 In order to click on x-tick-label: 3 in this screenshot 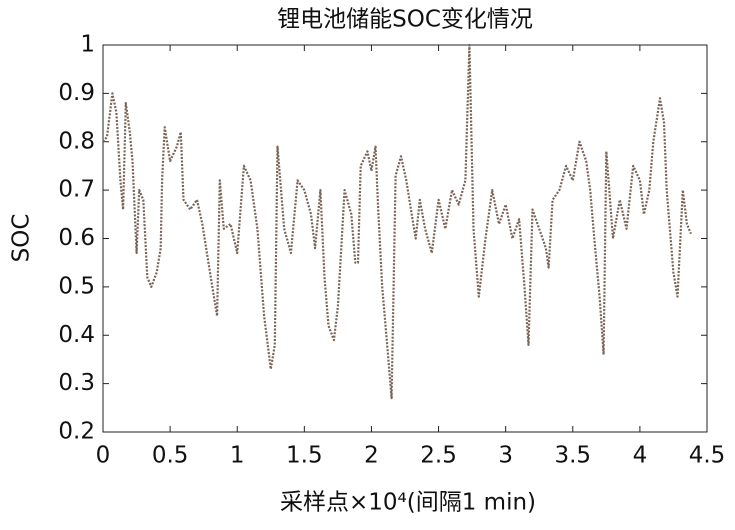, I will do `click(505, 456)`.